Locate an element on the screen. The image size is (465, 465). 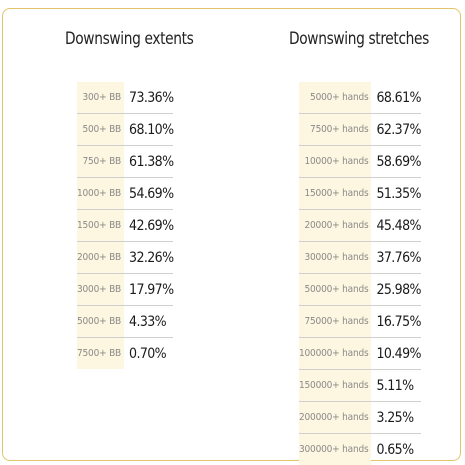
probability-value: 61.38% is located at coordinates (149, 161).